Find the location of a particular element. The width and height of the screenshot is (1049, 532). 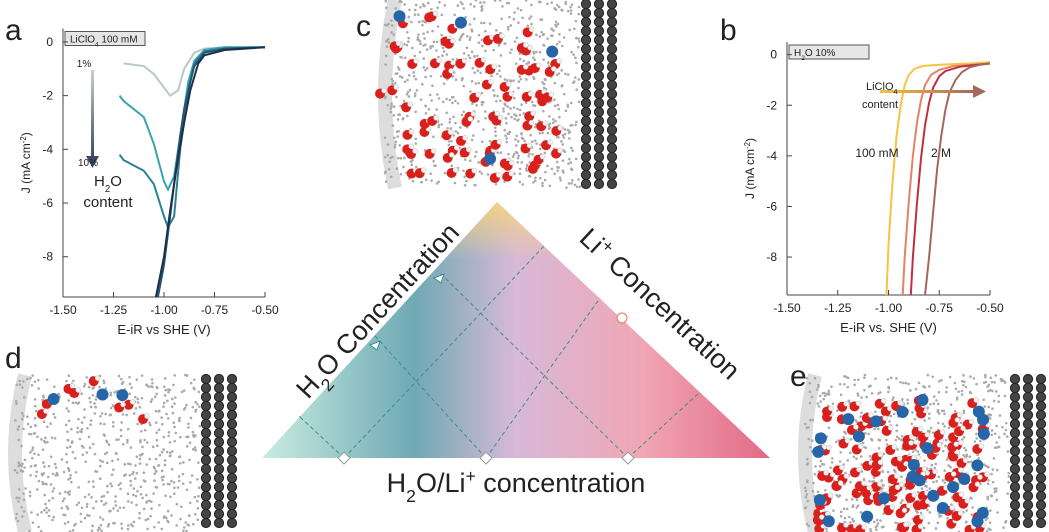

content-arrowhead is located at coordinates (979, 91).